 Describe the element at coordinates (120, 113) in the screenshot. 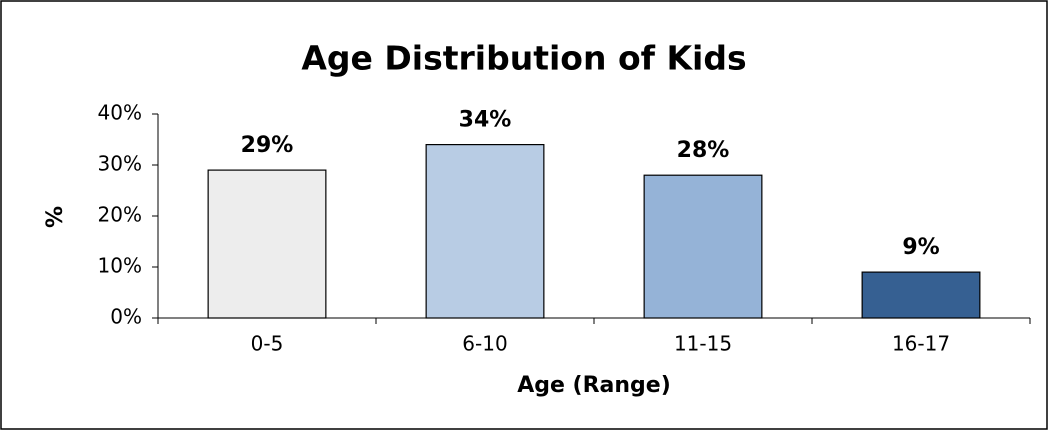

I see `y-tick-label: 40%` at that location.